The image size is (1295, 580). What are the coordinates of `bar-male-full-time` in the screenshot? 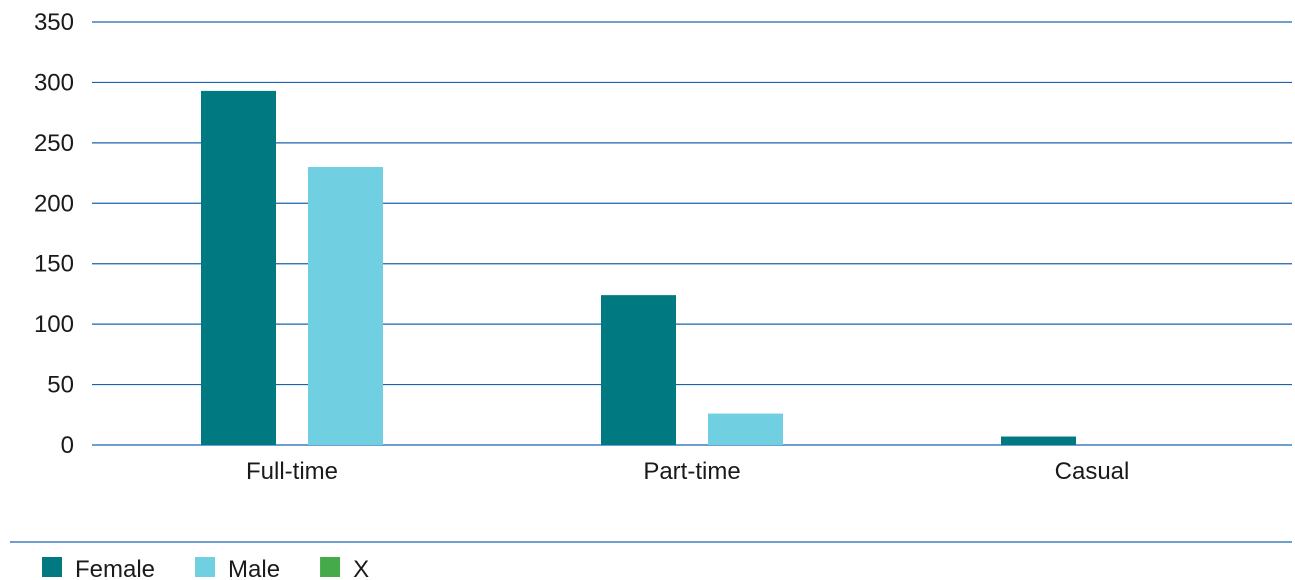 It's located at (345, 306).